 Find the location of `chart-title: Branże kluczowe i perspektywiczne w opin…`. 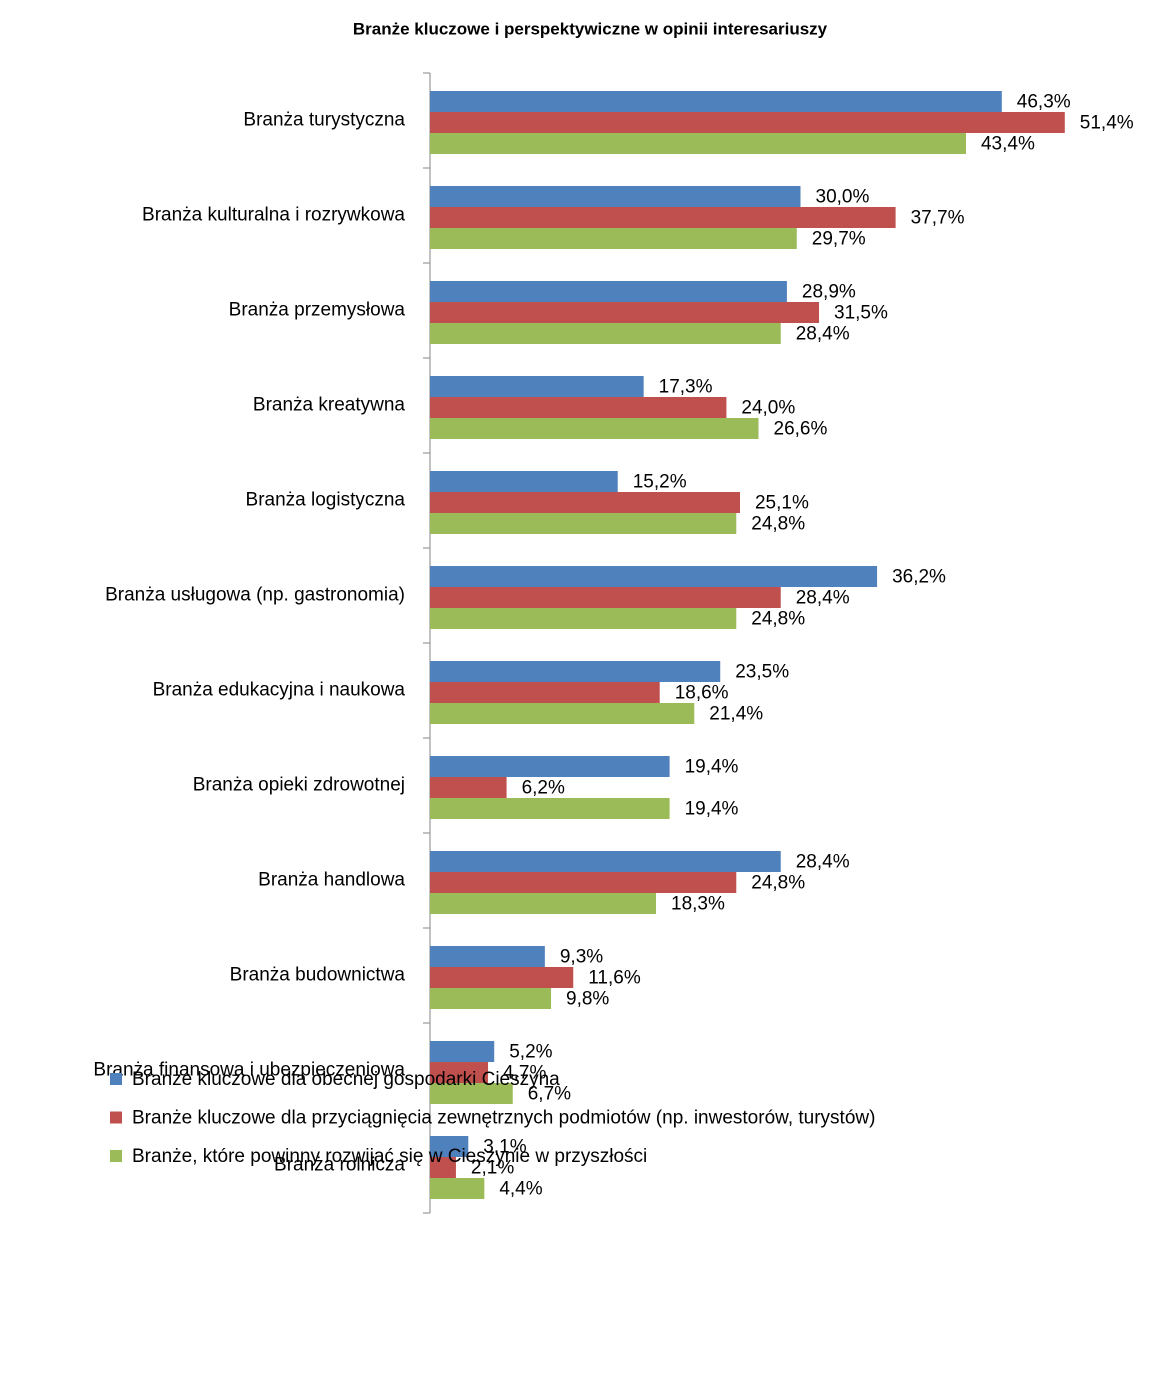

chart-title: Branże kluczowe i perspektywiczne w opin… is located at coordinates (590, 28).